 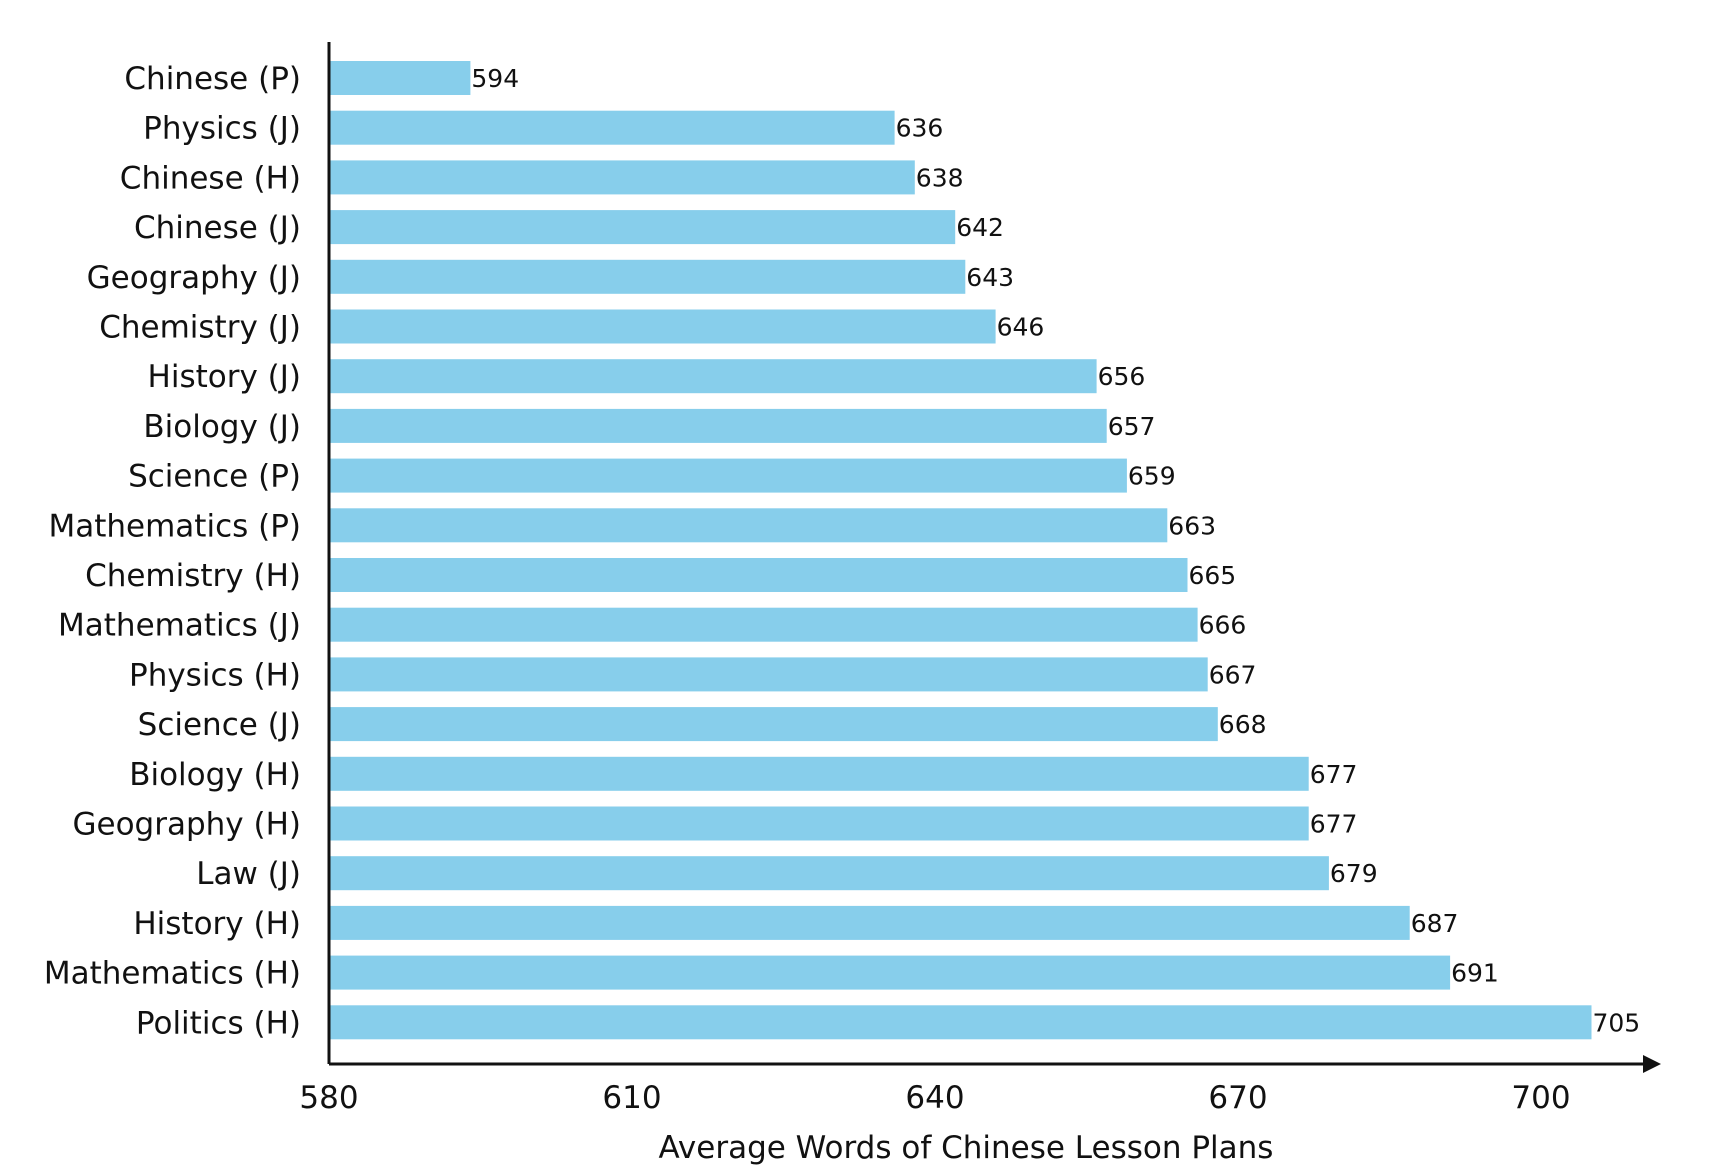 I want to click on data-label: 687, so click(x=1435, y=923).